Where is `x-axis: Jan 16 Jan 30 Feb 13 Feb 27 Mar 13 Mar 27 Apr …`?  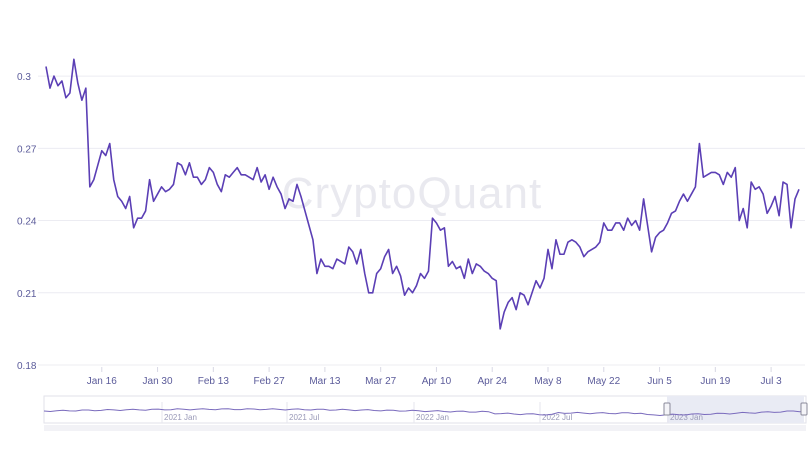
x-axis: Jan 16 Jan 30 Feb 13 Feb 27 Mar 13 Mar 27 Apr … is located at coordinates (435, 377).